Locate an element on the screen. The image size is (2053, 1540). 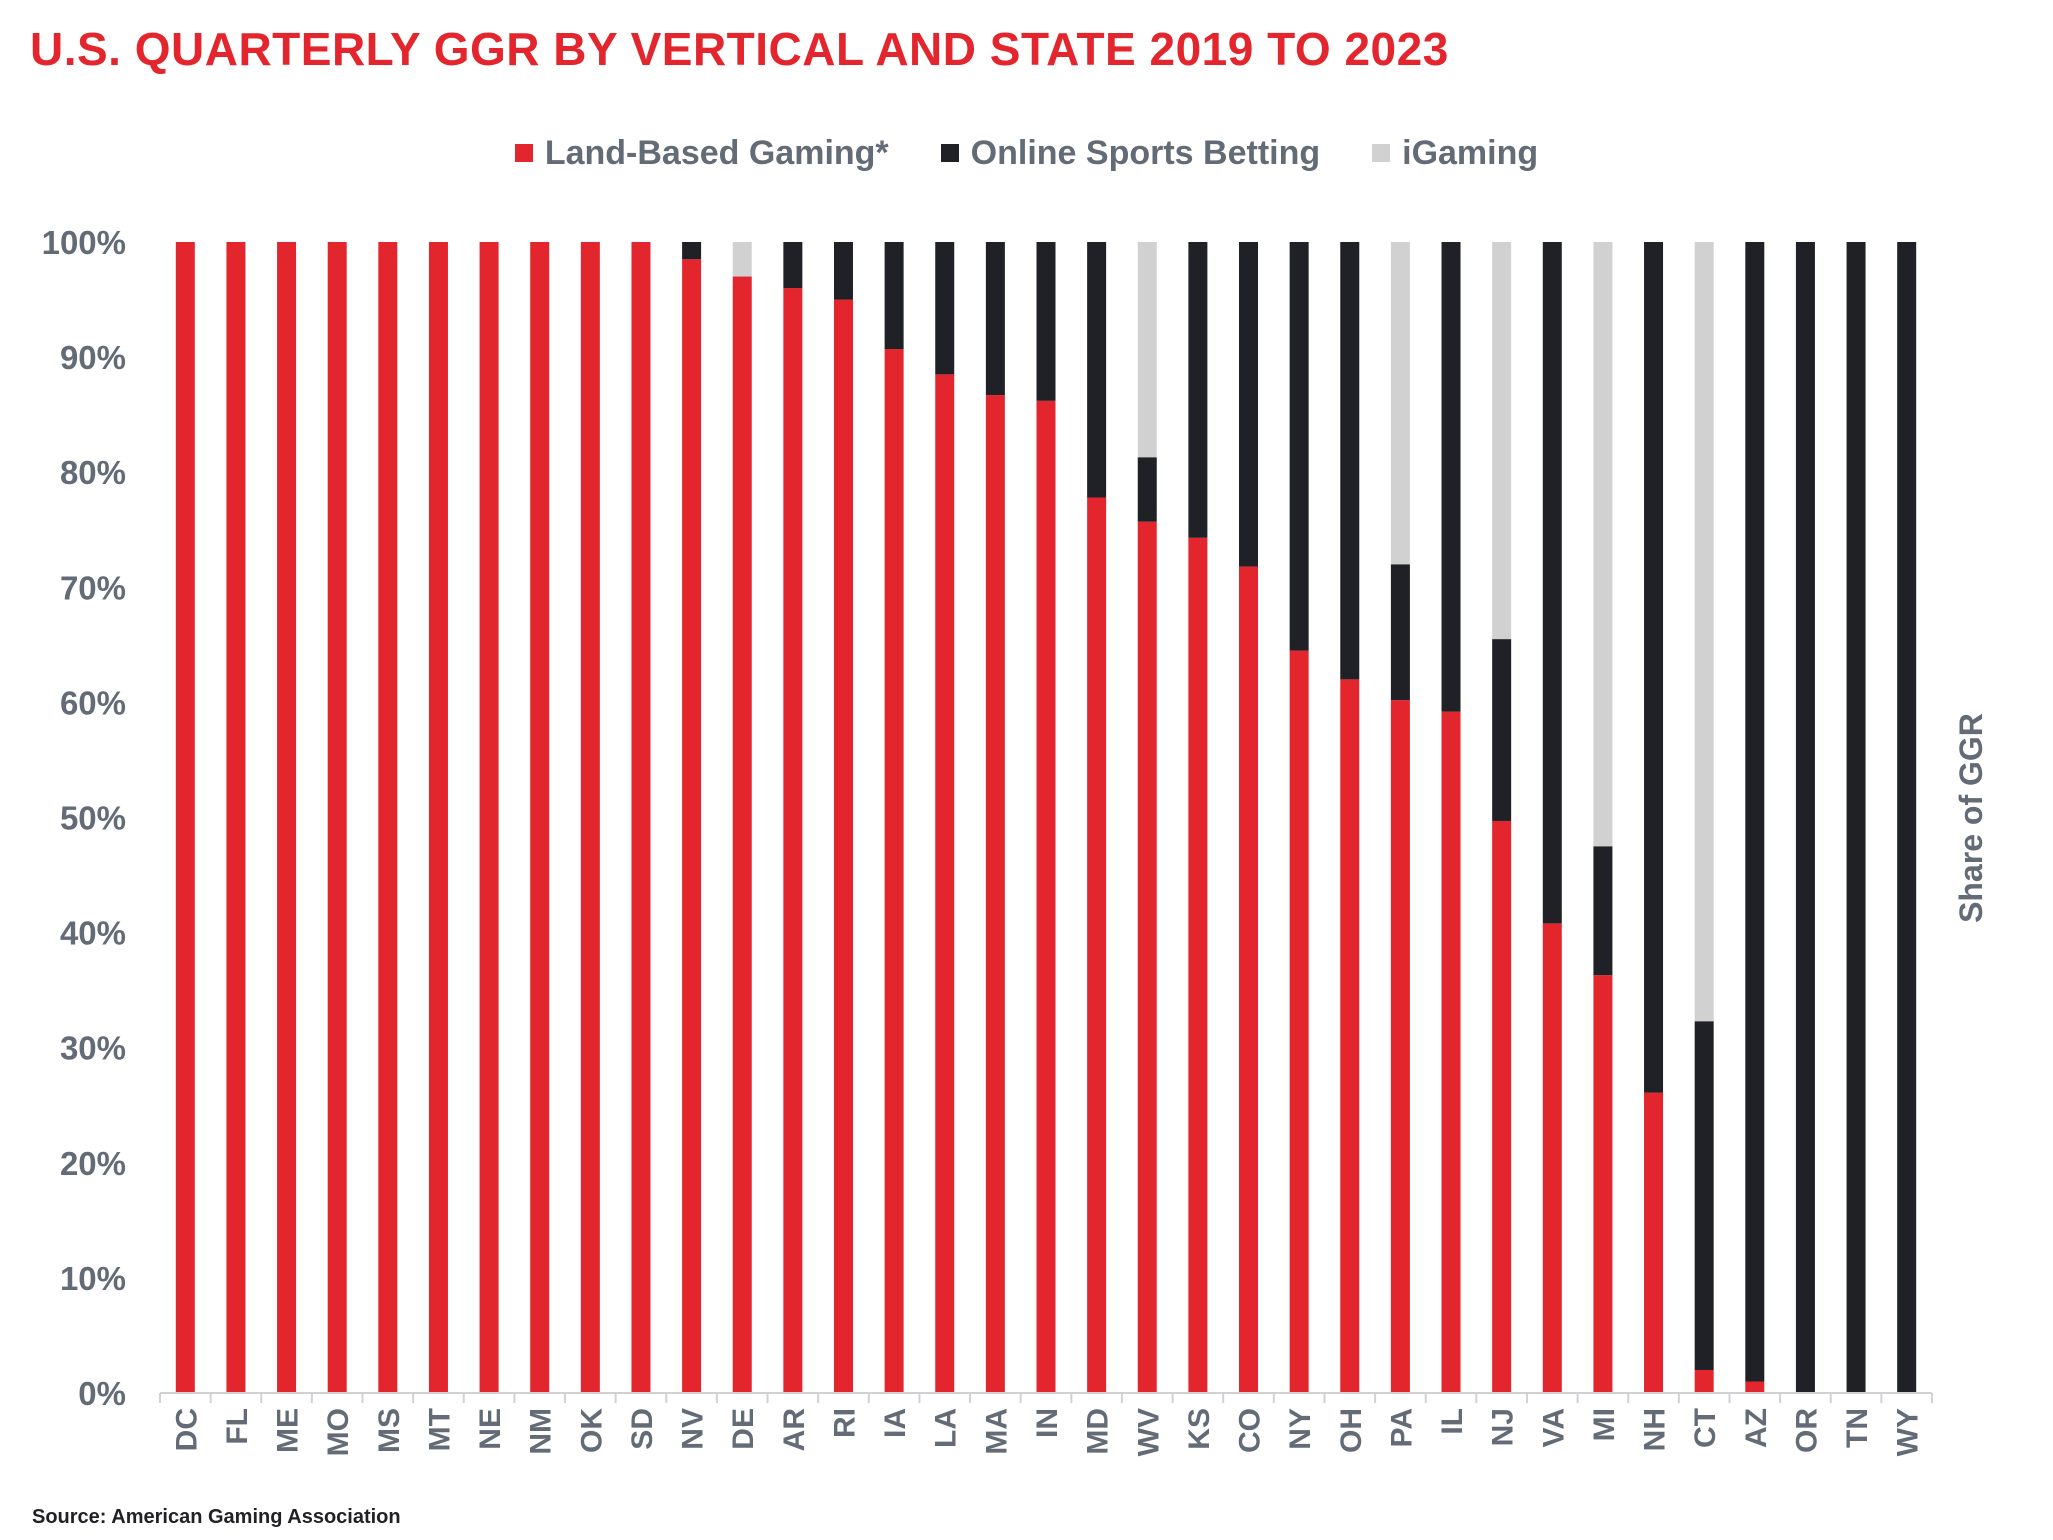
legend-swatch-land-based is located at coordinates (523, 153).